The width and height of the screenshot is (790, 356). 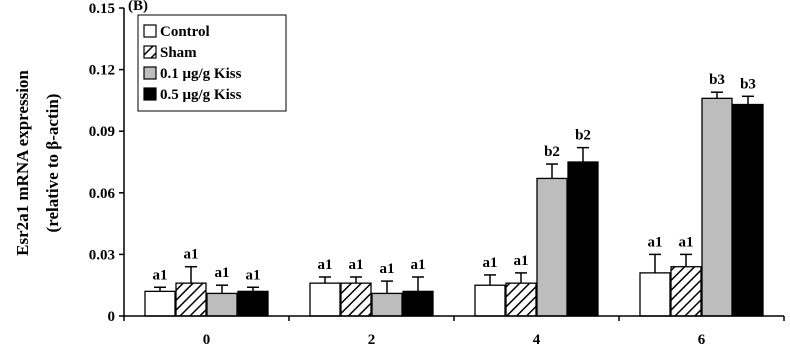 I want to click on x-tick-label: 6, so click(x=702, y=340).